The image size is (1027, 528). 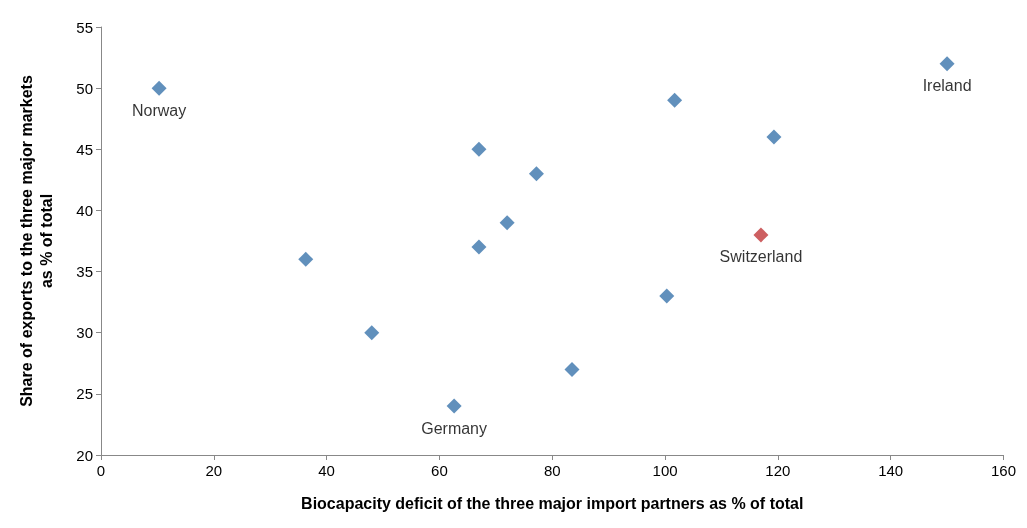 What do you see at coordinates (159, 110) in the screenshot?
I see `annotation: Norway` at bounding box center [159, 110].